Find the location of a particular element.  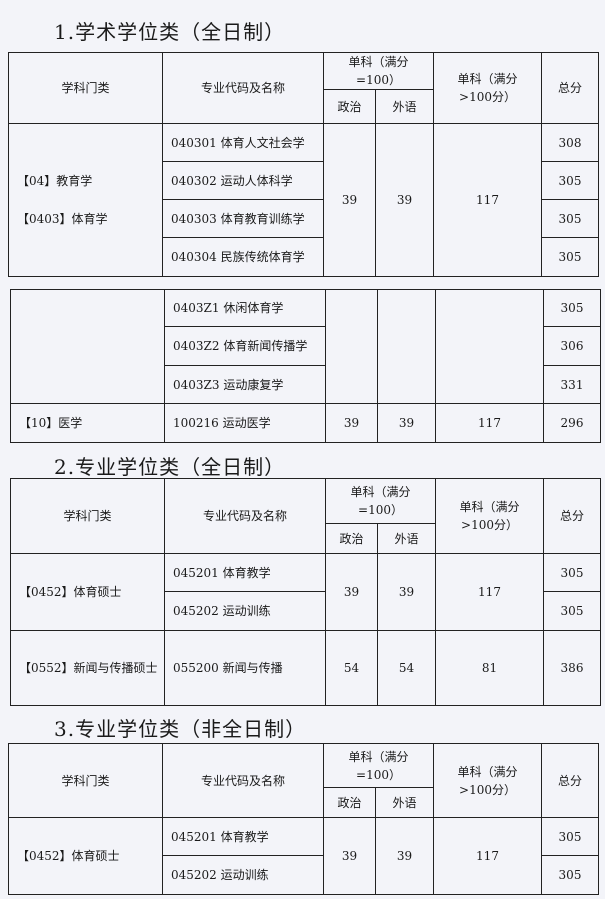

section-3-title: 3.专业学位类（非全日制） is located at coordinates (180, 729).